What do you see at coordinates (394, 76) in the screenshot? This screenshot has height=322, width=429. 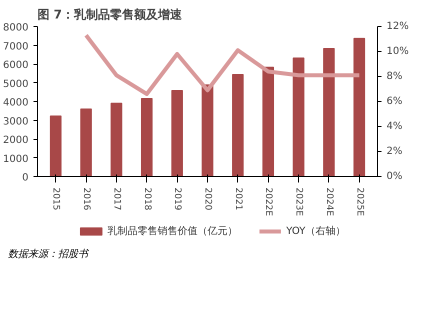 I see `y2-tick-label: 8%` at bounding box center [394, 76].